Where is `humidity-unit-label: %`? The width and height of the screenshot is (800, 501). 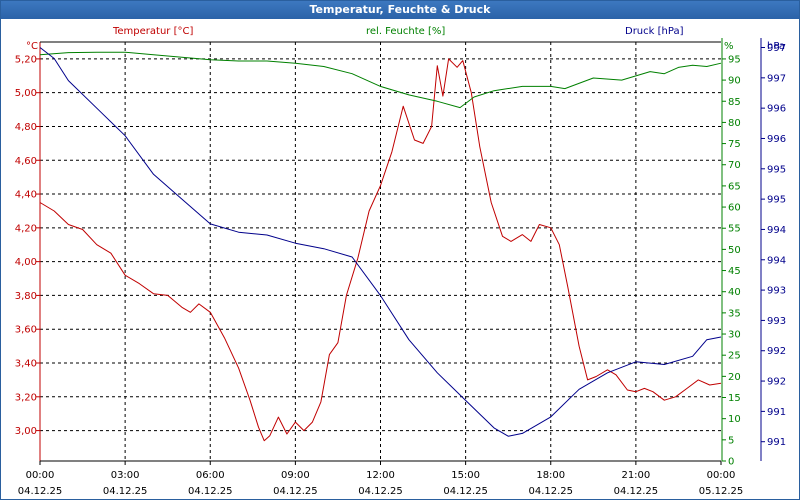 humidity-unit-label: % is located at coordinates (729, 46).